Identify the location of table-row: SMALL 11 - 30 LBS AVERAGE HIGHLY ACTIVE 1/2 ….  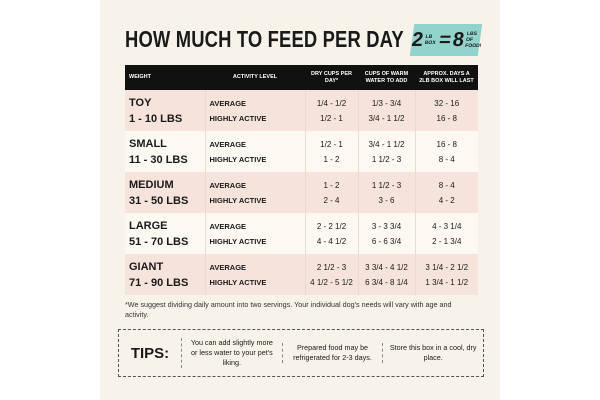
(301, 151).